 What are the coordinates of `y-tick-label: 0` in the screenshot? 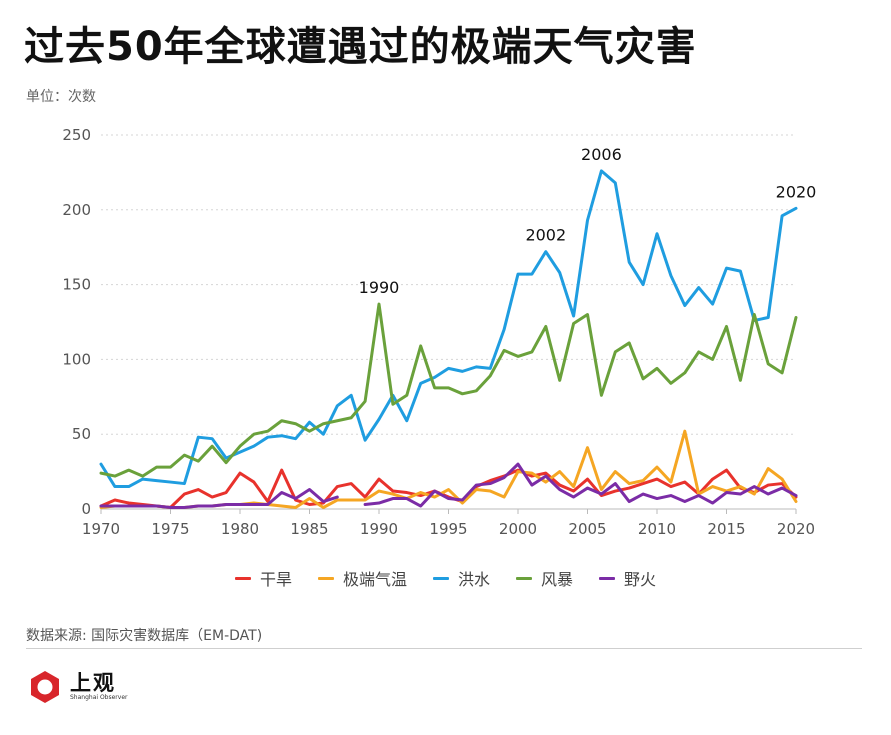 It's located at (86, 509).